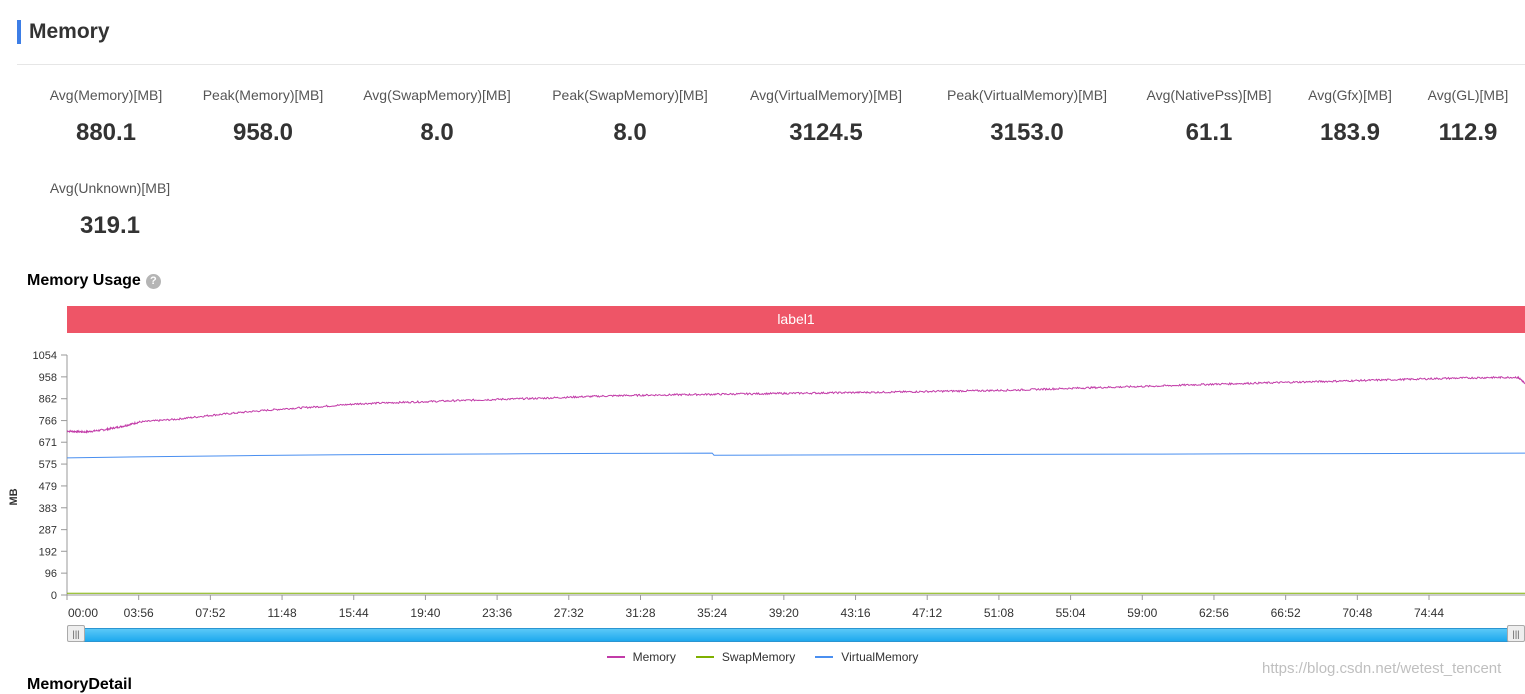  Describe the element at coordinates (1468, 95) in the screenshot. I see `metric-label: Avg(GL)[MB]` at that location.